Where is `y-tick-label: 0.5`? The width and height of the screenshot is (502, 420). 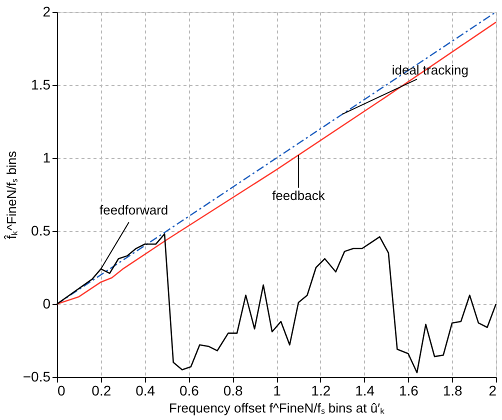 y-tick-label: 0.5 is located at coordinates (41, 230).